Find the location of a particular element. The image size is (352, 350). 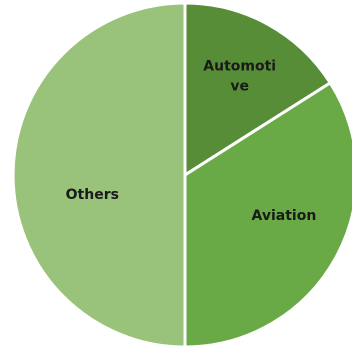

pie-label-aviation: Aviation is located at coordinates (284, 216).